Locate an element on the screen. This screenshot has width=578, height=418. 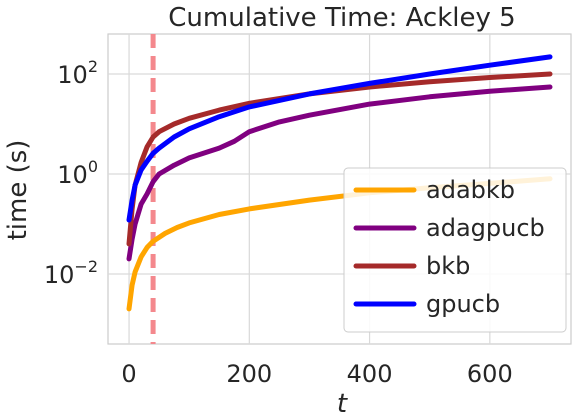
x-tick-label: 400 is located at coordinates (370, 374).